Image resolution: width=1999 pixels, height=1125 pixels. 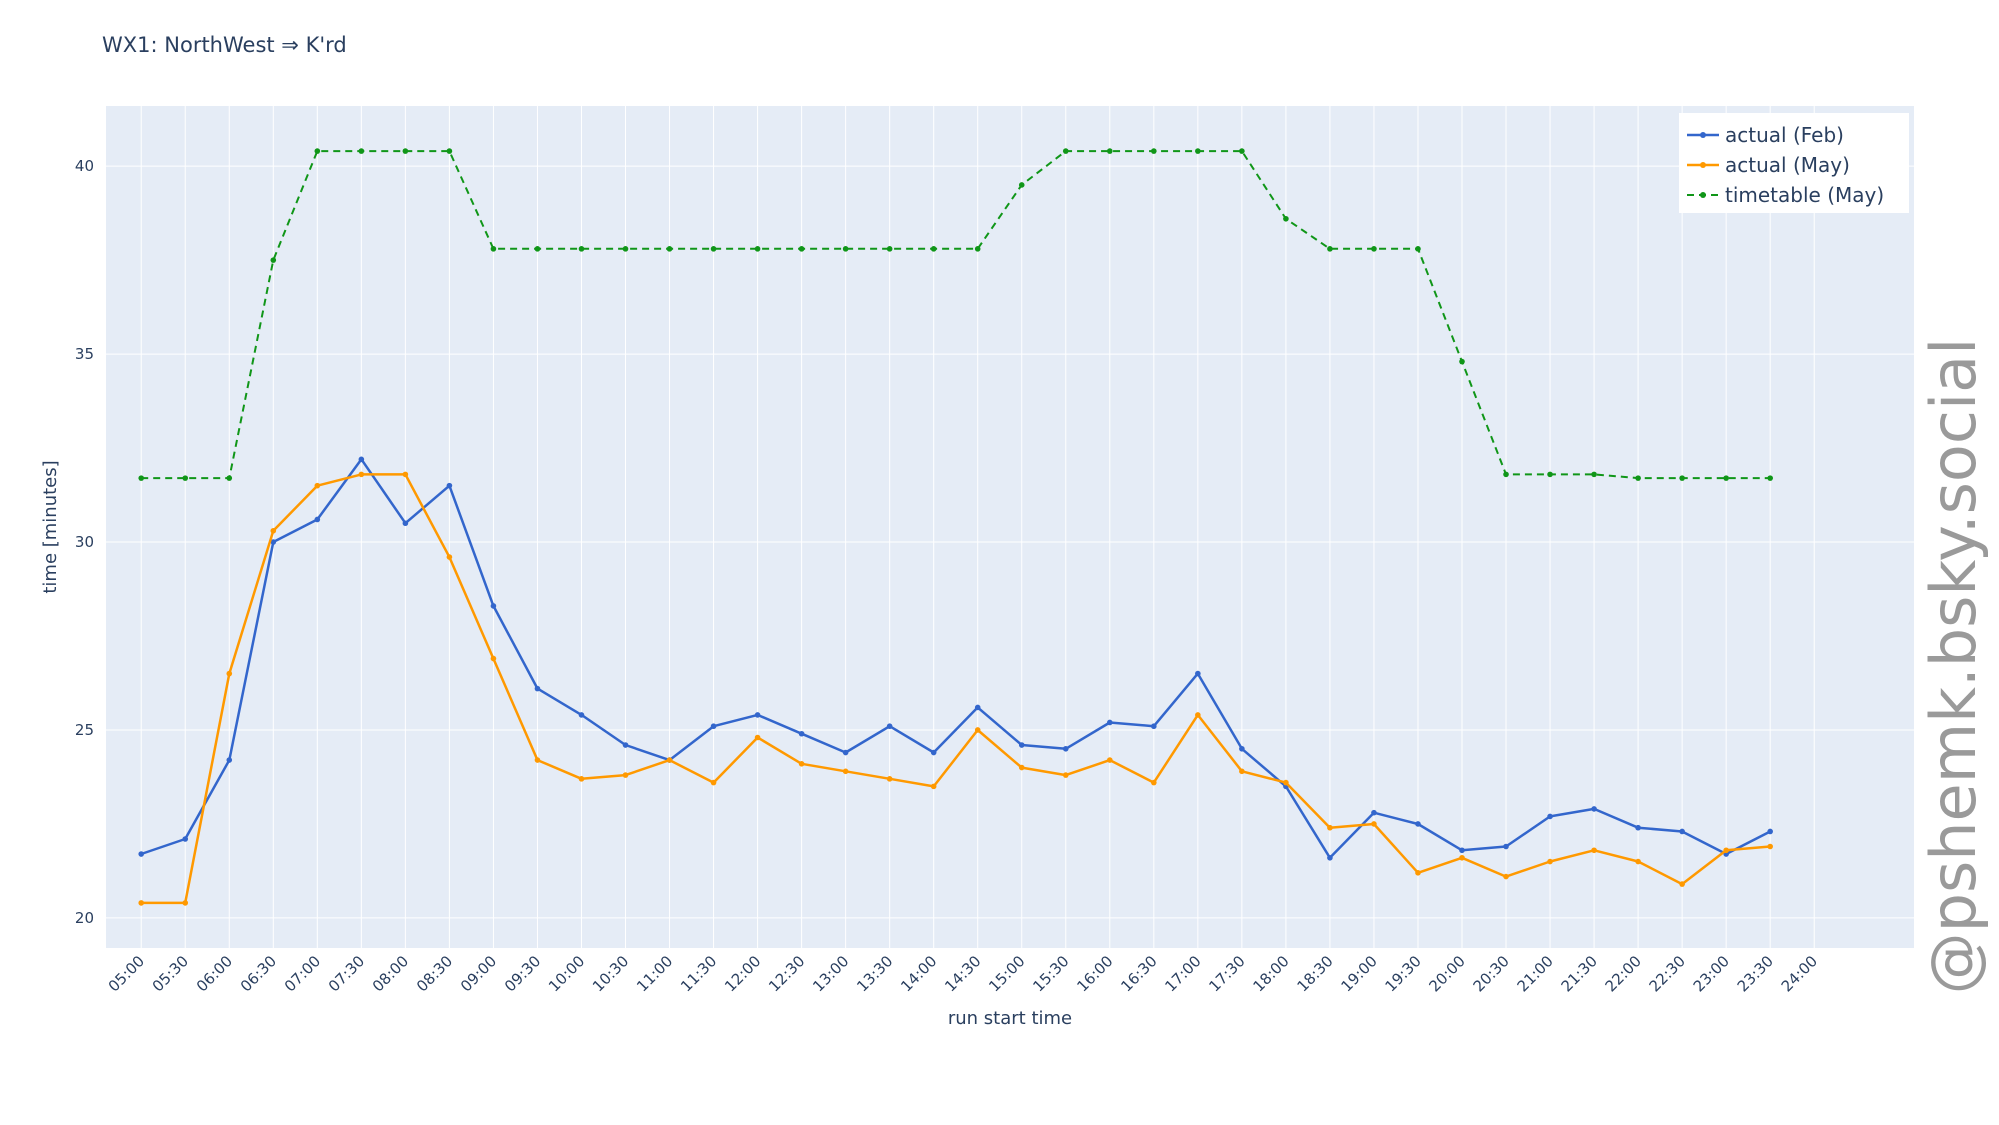 I want to click on legend-label: actual (Feb), so click(x=1784, y=135).